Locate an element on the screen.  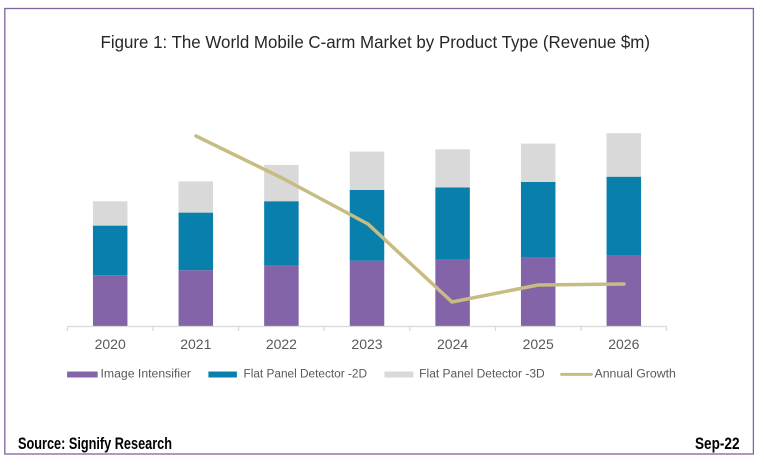
svg-text: Flat Panel Detector -3D is located at coordinates (482, 375).